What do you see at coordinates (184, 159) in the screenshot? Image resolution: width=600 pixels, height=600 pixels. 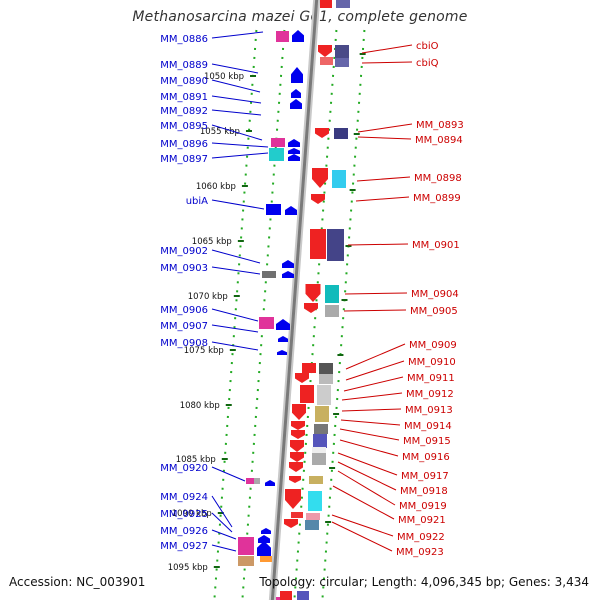 I see `gene-label-left: MM_0897` at bounding box center [184, 159].